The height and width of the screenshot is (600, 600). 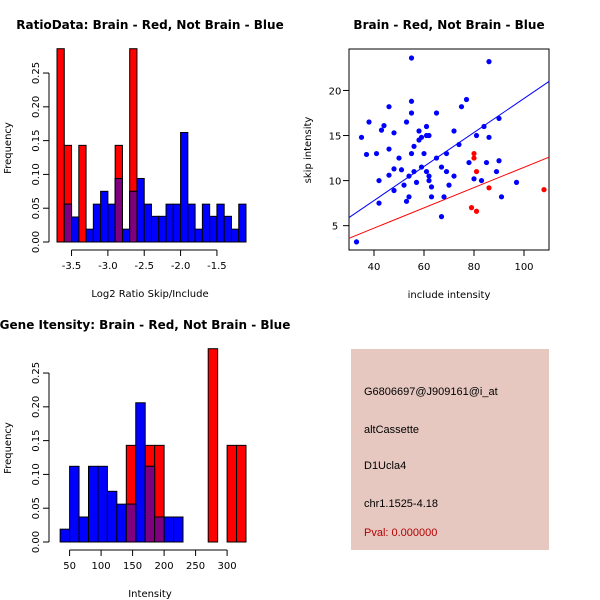 What do you see at coordinates (159, 529) in the screenshot?
I see `gene-overlap-bar` at bounding box center [159, 529].